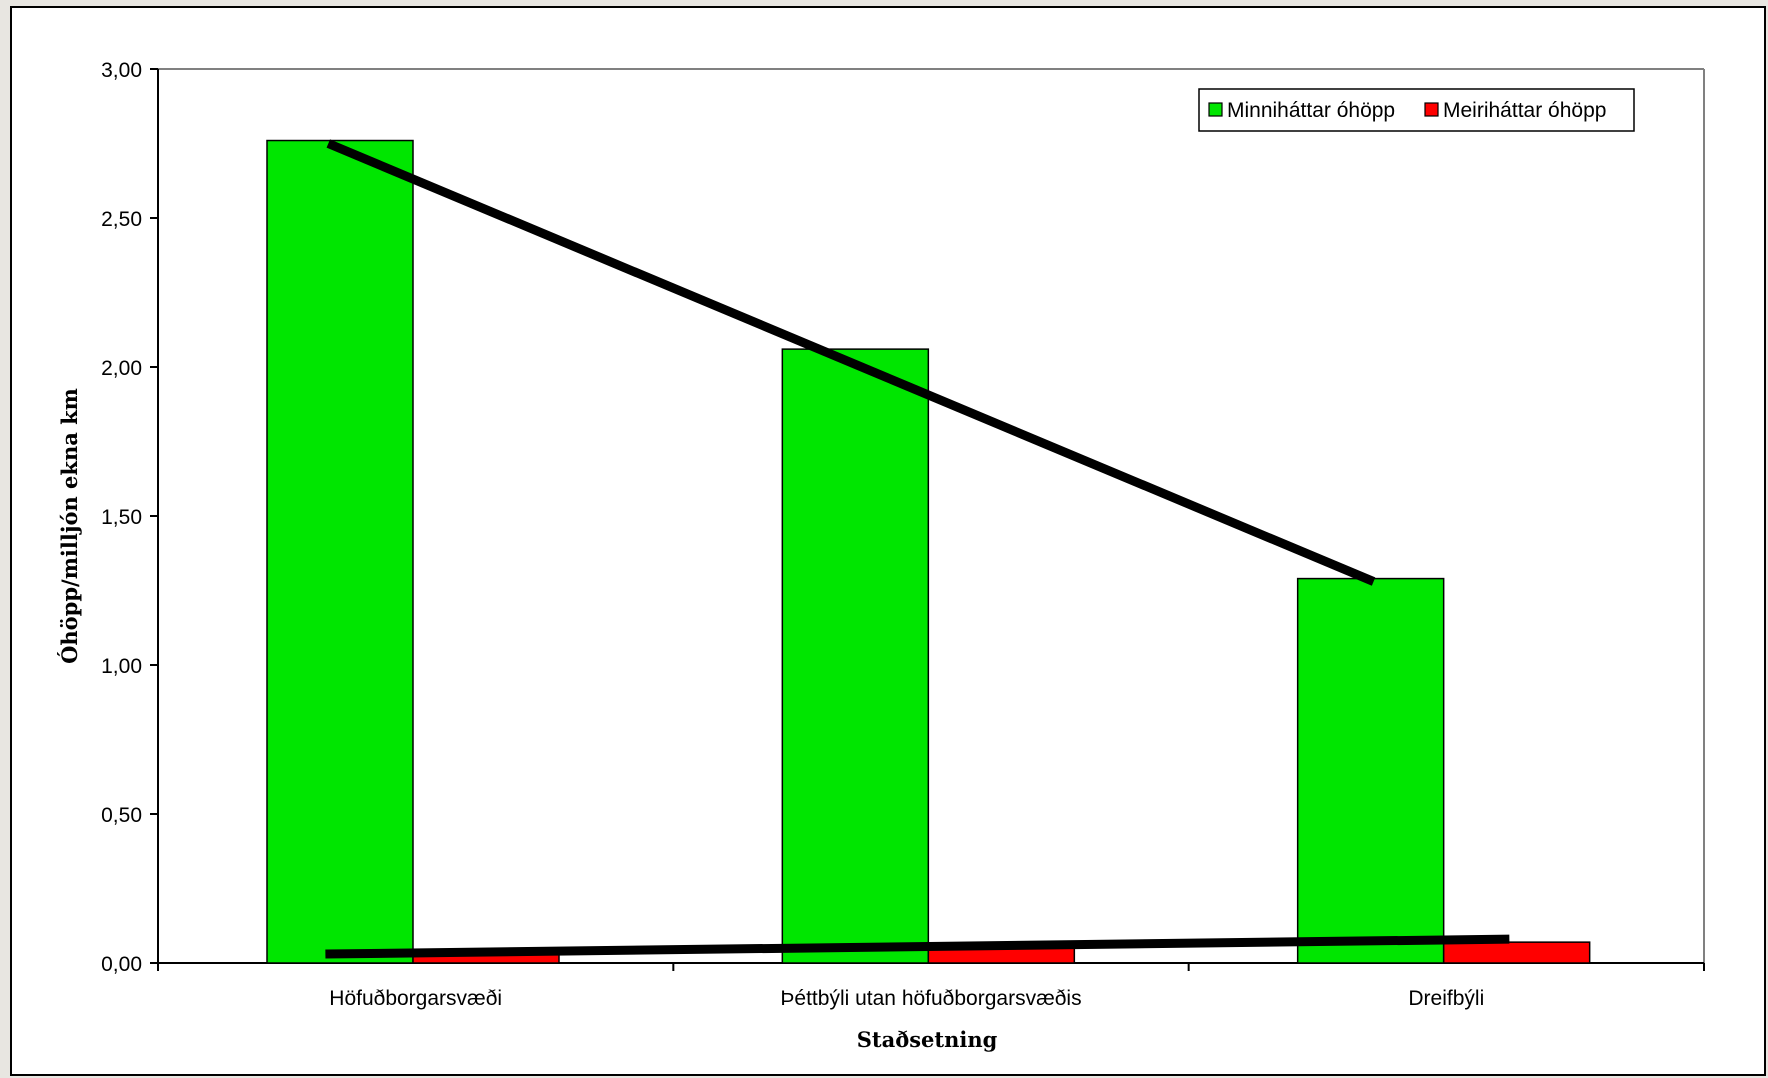  Describe the element at coordinates (917, 946) in the screenshot. I see `trendline-major` at that location.